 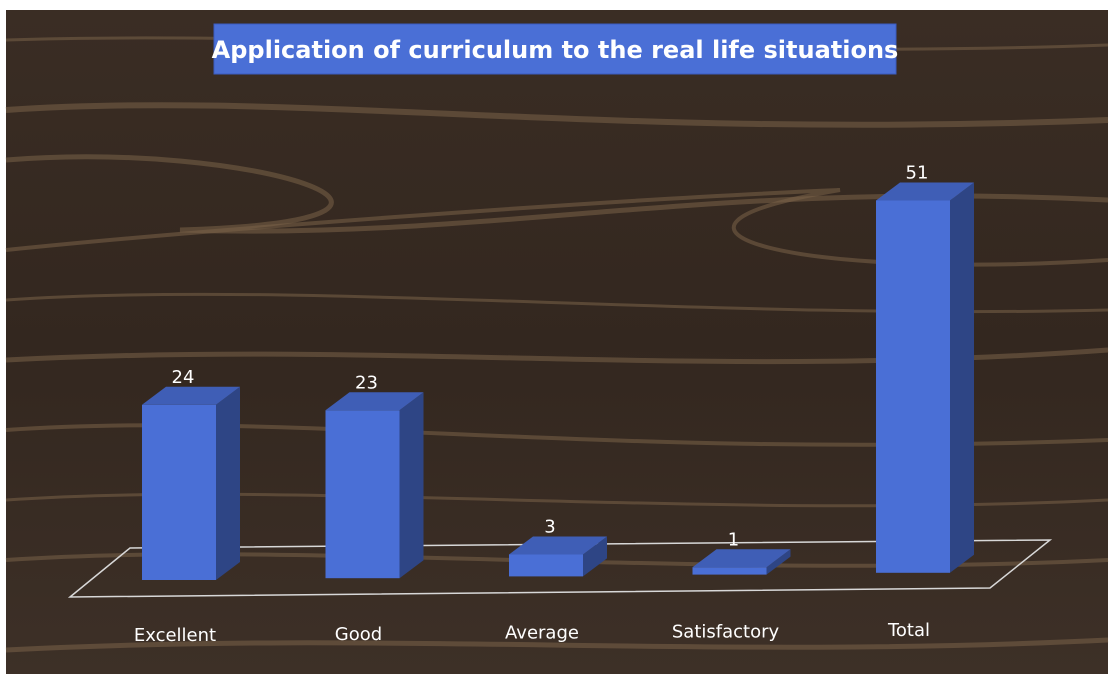 I want to click on x-tick-label: Average, so click(x=542, y=633).